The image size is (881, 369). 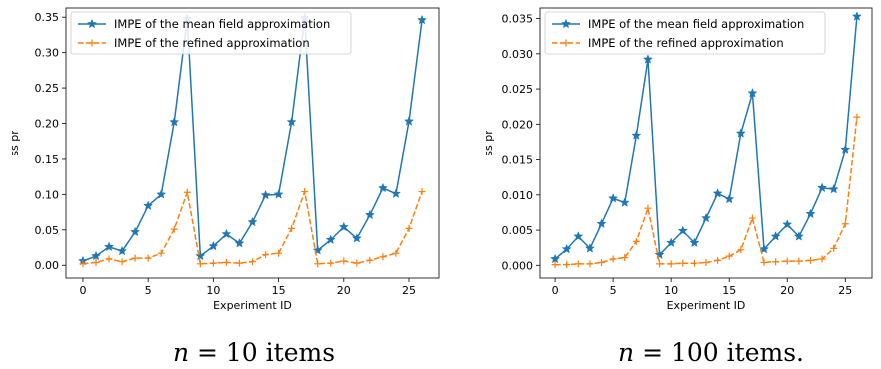 What do you see at coordinates (555, 290) in the screenshot?
I see `x-tick-label: 0` at bounding box center [555, 290].